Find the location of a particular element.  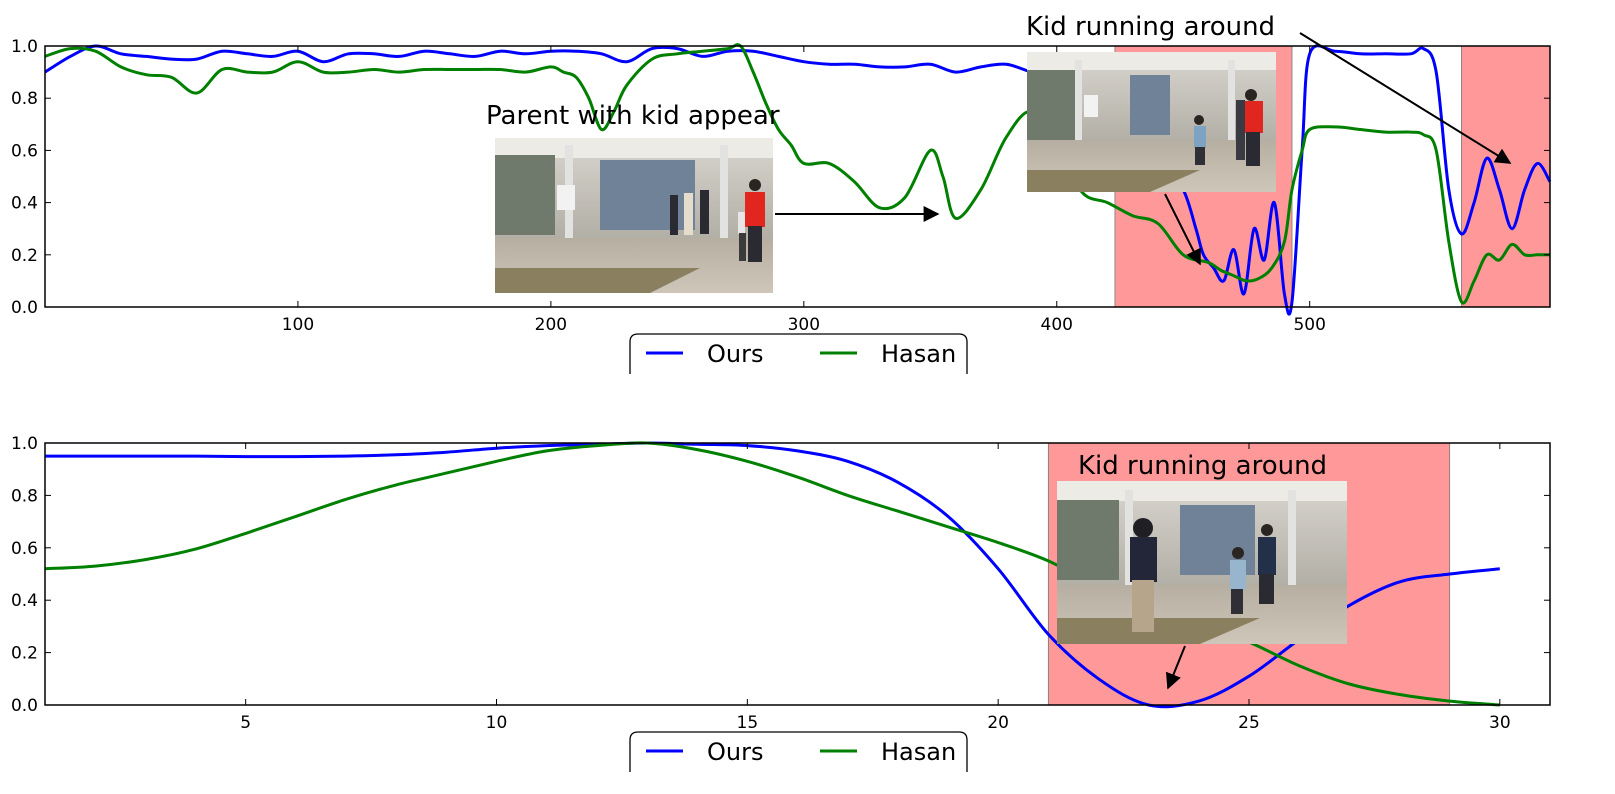

photo-kid-running-top is located at coordinates (1151, 122).